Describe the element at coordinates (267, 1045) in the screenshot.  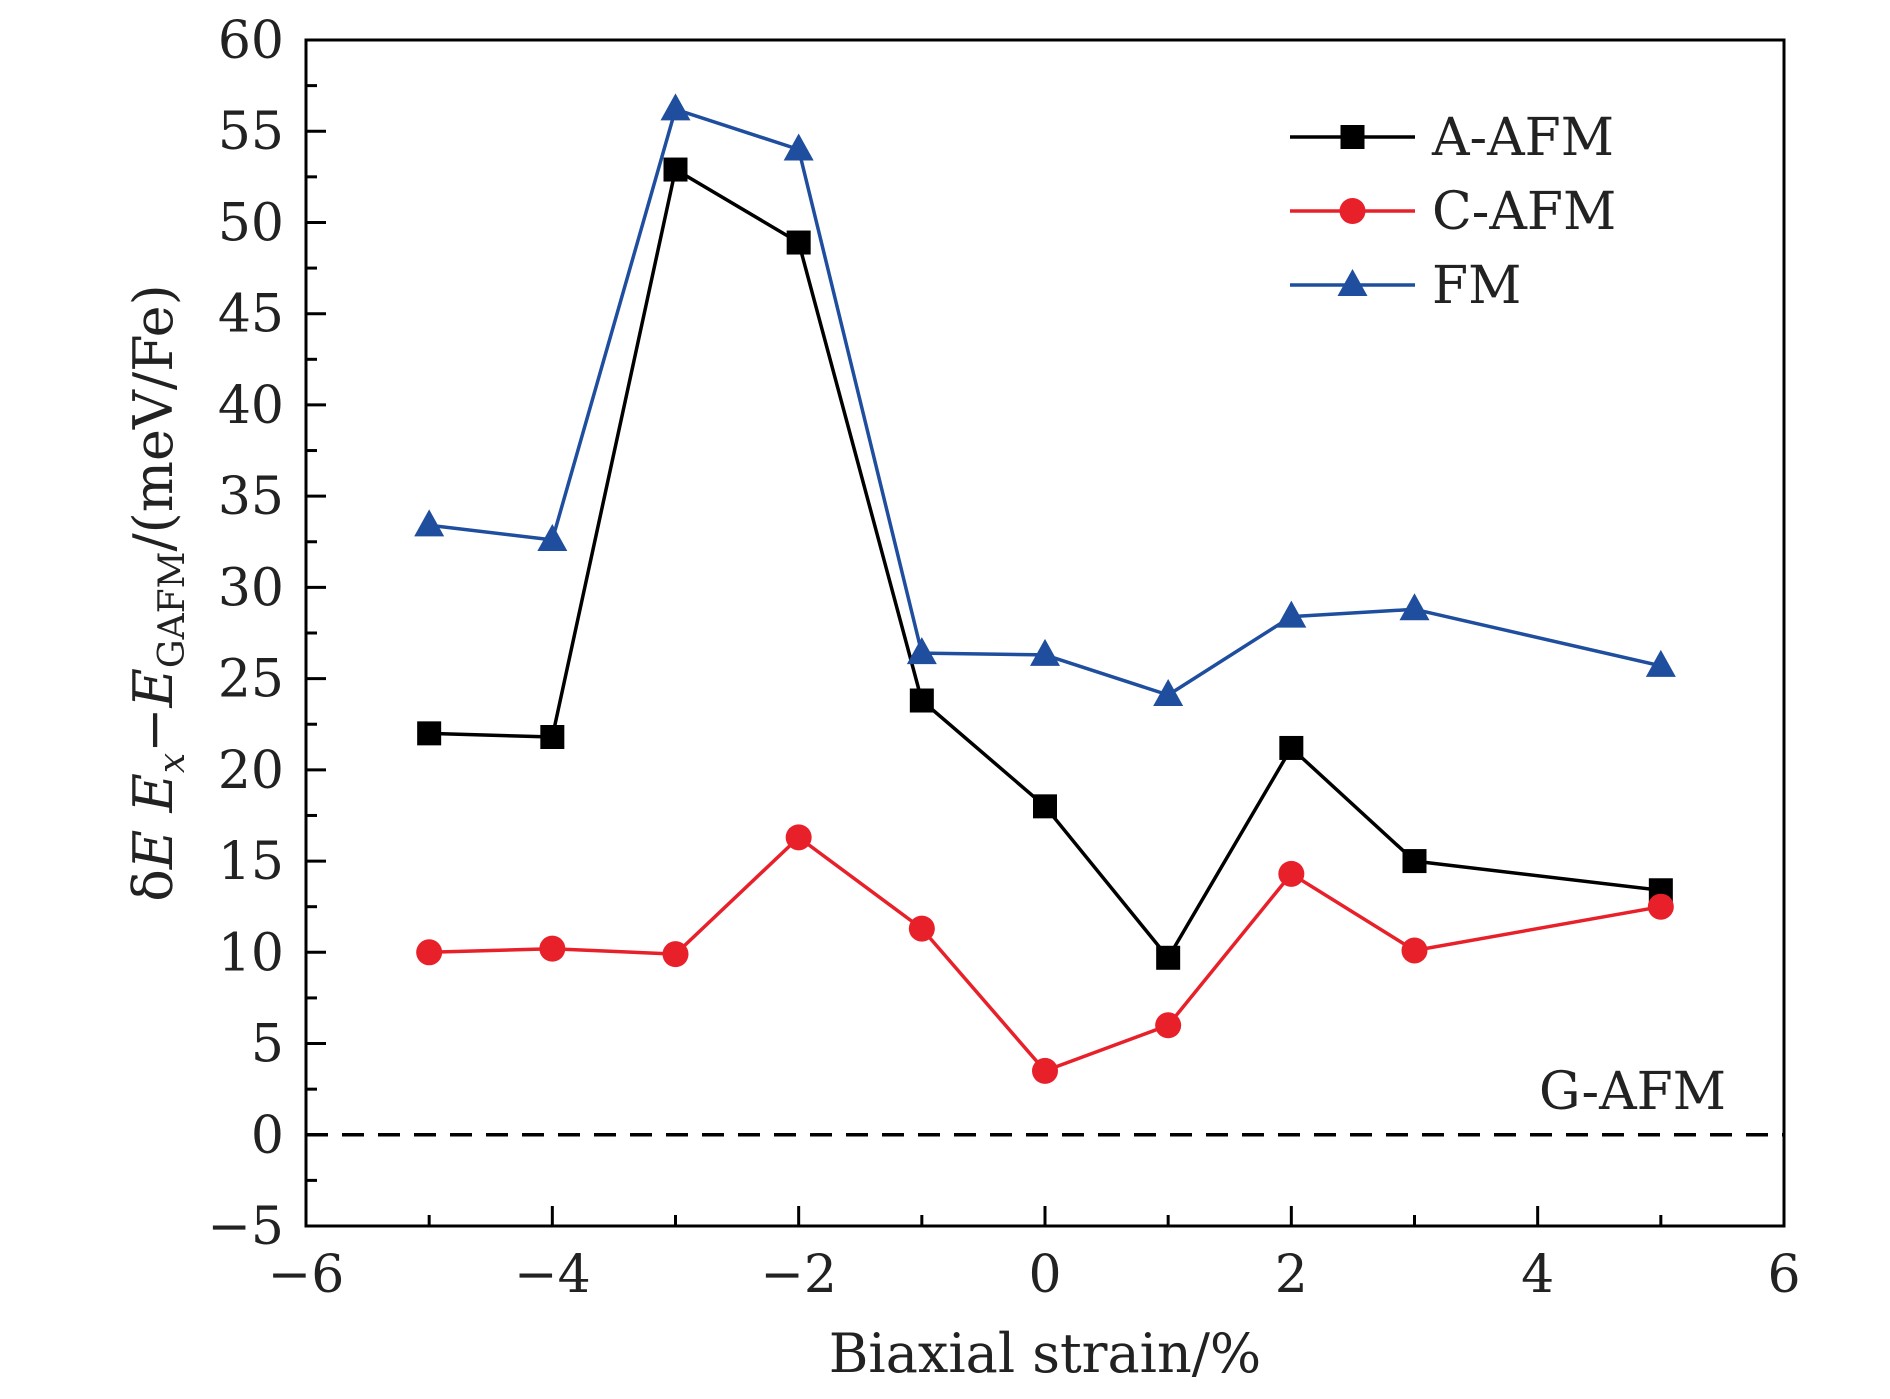
I see `y-tick-label: 5` at that location.